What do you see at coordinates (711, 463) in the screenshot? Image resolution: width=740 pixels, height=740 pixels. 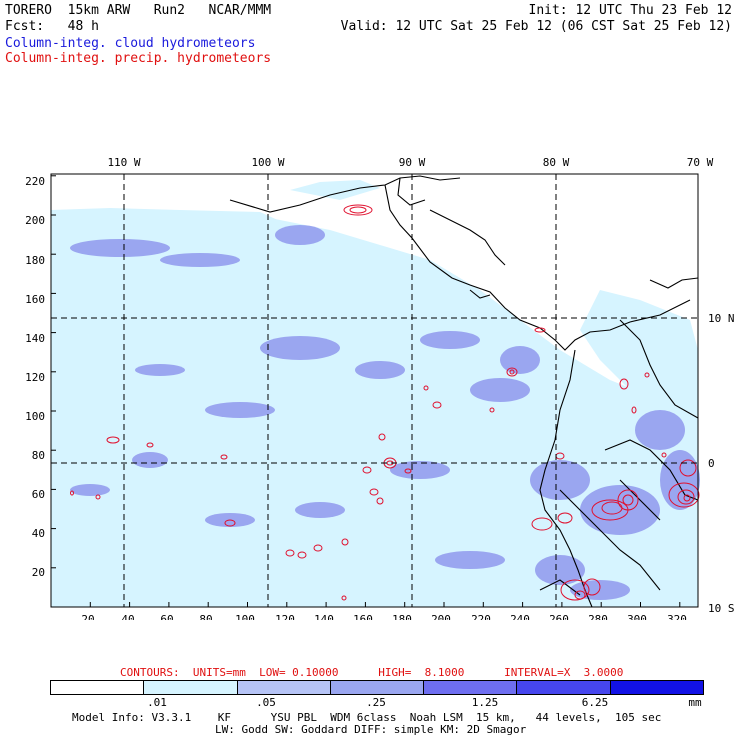 I see `lat-label-0: 0` at bounding box center [711, 463].